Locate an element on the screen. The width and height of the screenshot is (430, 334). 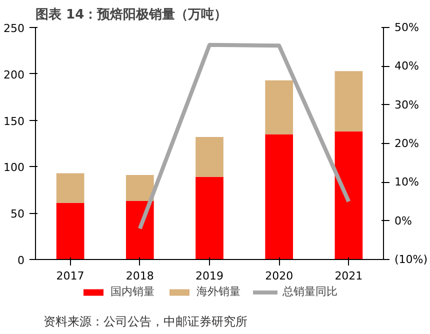
text: 资料来源：公司公告，中邮证券研究所 is located at coordinates (146, 321).